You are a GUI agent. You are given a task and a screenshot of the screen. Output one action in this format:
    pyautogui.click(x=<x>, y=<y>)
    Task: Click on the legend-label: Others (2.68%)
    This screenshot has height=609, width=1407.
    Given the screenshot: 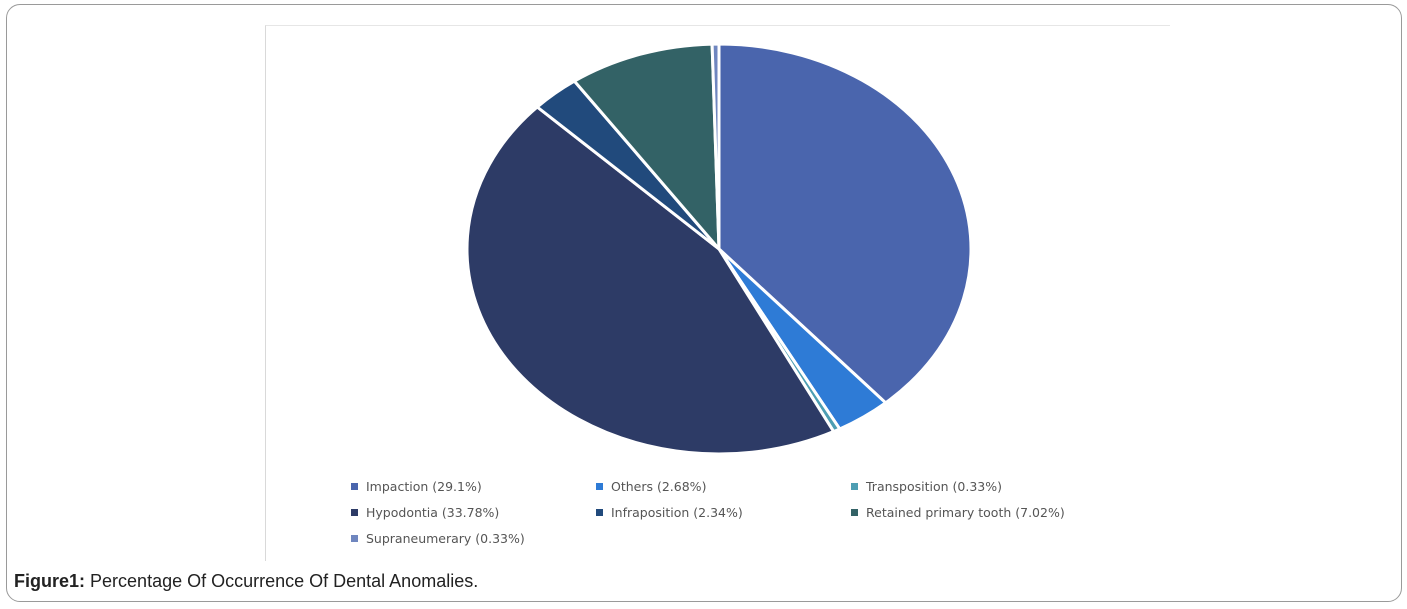 What is the action you would take?
    pyautogui.click(x=659, y=486)
    